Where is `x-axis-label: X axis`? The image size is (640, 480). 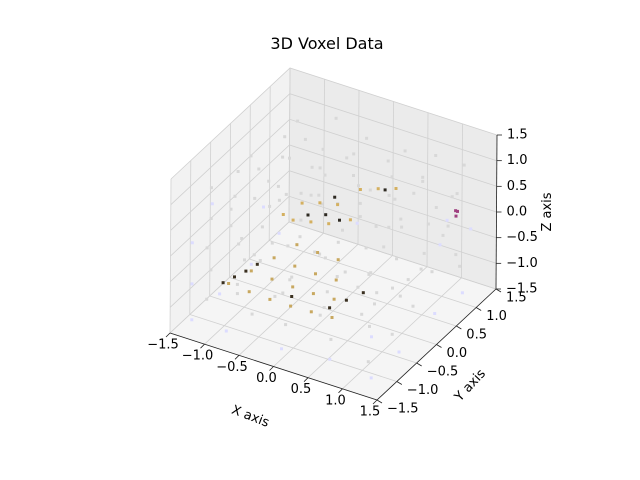
x-axis-label: X axis is located at coordinates (250, 417).